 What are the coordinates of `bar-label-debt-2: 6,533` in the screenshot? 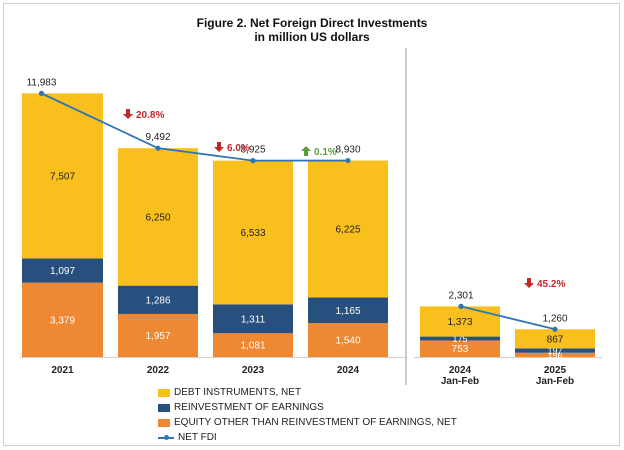 It's located at (252, 233).